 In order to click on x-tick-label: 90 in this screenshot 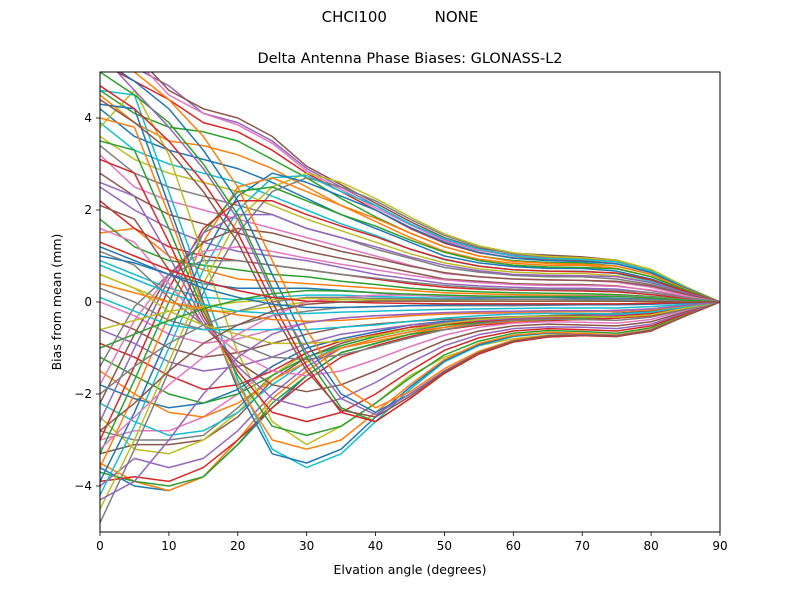, I will do `click(719, 546)`.